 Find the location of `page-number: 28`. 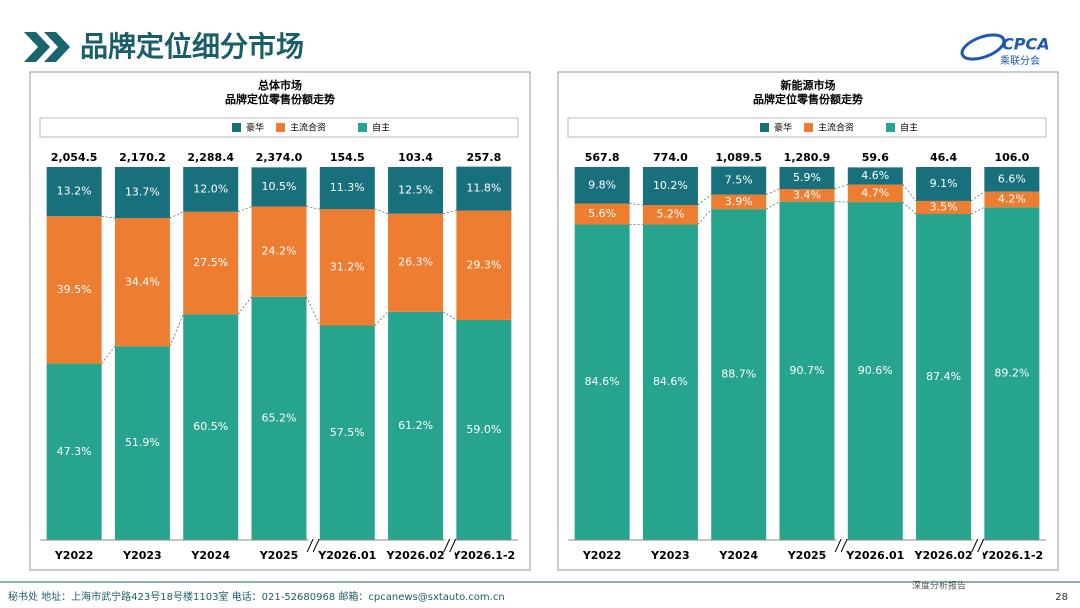

page-number: 28 is located at coordinates (1061, 597).